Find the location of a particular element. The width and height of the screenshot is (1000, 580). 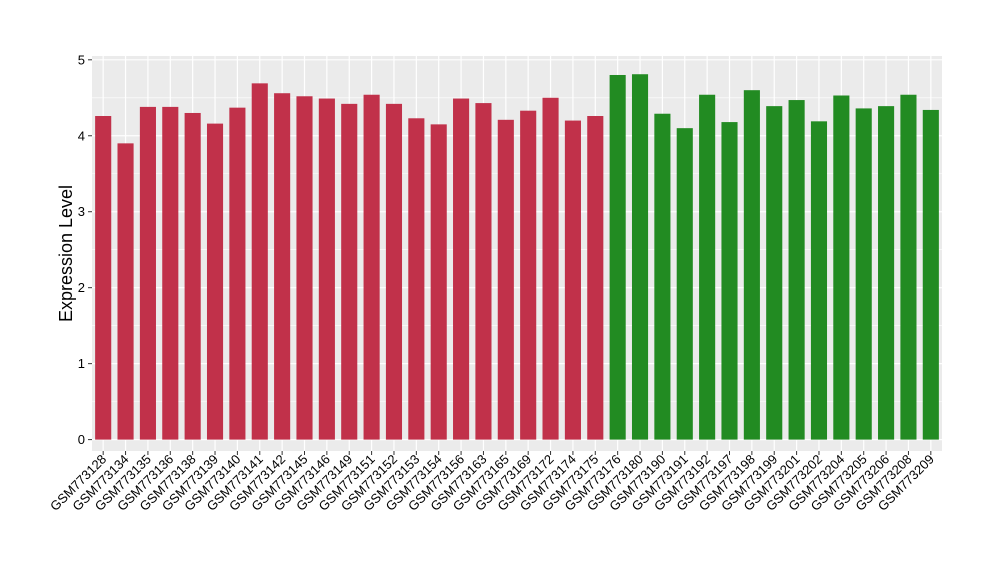

y-tick-label: 2 is located at coordinates (81, 287).